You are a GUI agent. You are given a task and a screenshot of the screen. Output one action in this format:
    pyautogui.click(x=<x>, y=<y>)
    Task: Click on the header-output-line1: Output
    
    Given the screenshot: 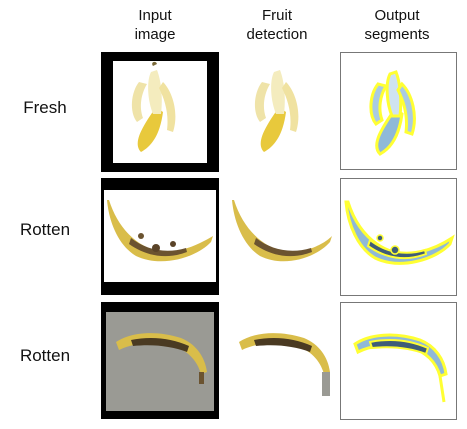 What is the action you would take?
    pyautogui.click(x=397, y=15)
    